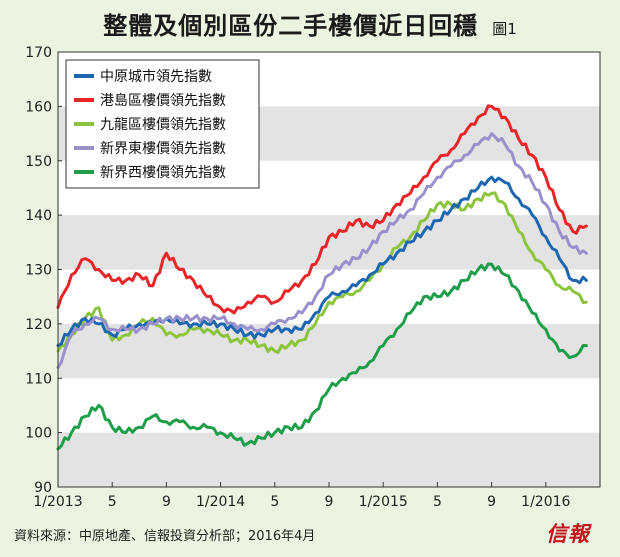 The image size is (620, 557). I want to click on legend-entry: 九龍區樓價領先指數, so click(163, 124).